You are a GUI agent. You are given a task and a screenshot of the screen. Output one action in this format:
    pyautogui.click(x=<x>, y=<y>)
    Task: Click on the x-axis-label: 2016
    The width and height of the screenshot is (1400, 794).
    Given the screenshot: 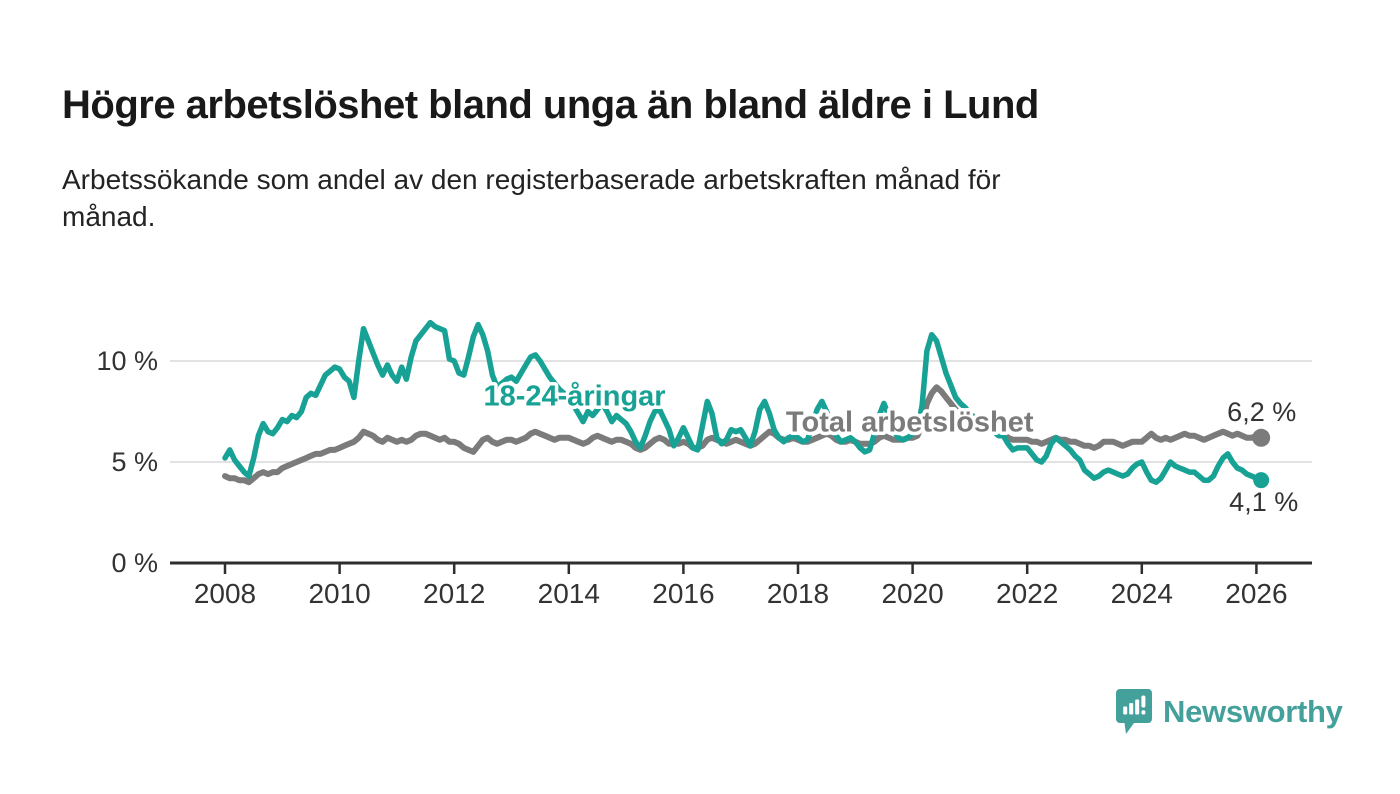 What is the action you would take?
    pyautogui.click(x=683, y=593)
    